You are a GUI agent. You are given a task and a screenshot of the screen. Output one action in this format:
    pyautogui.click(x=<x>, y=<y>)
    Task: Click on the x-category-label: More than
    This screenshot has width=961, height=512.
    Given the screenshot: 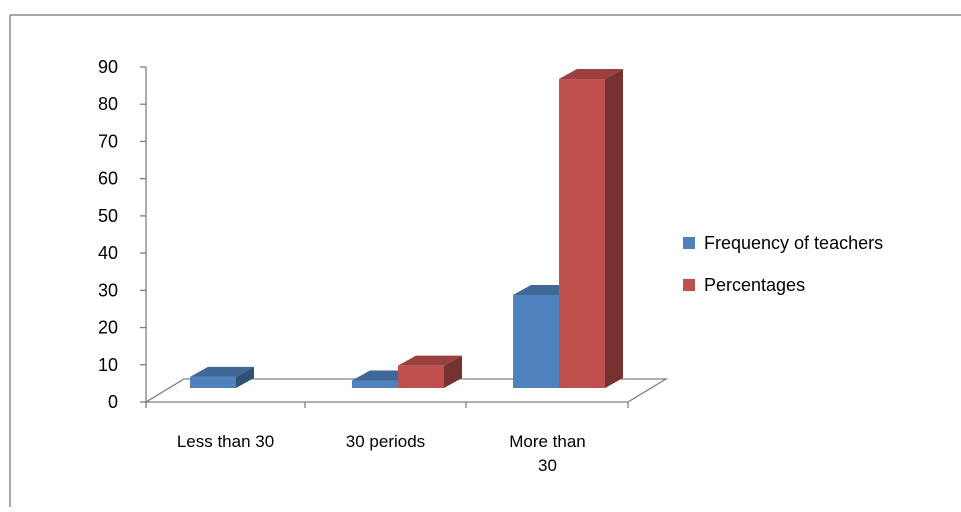 What is the action you would take?
    pyautogui.click(x=547, y=441)
    